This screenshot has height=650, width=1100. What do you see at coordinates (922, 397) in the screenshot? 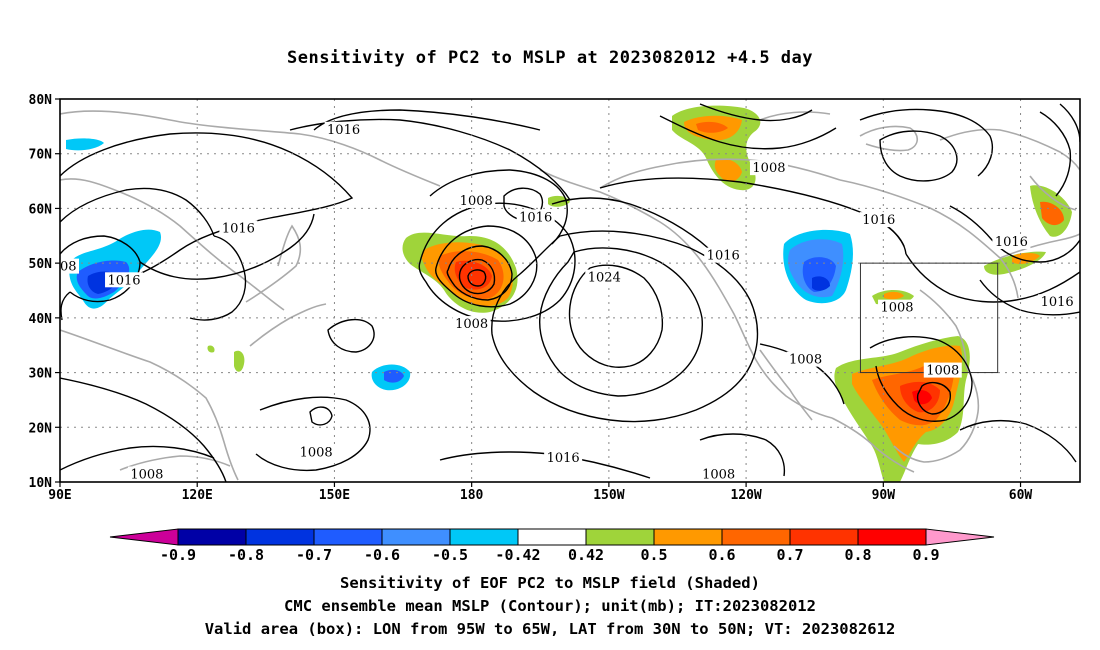
I see `shade-positive-gulf-peak` at bounding box center [922, 397].